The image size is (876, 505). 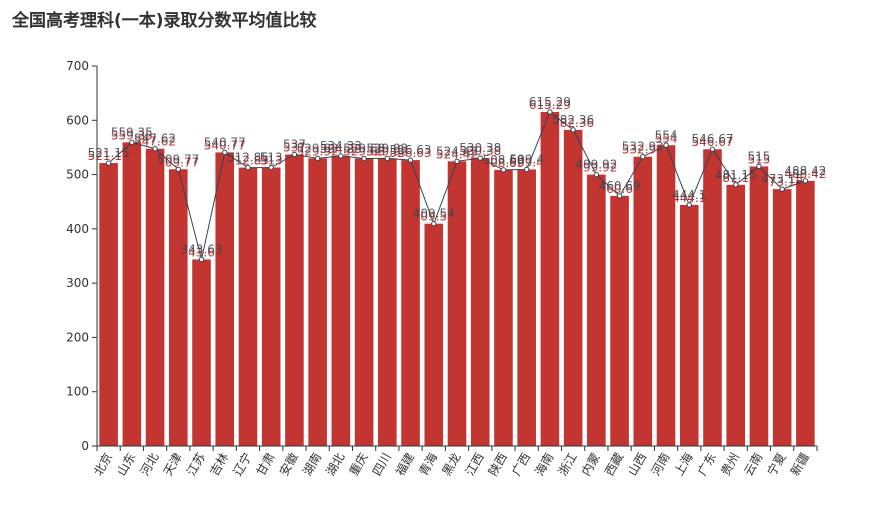 I want to click on x-tick-label: 江西, so click(x=475, y=465).